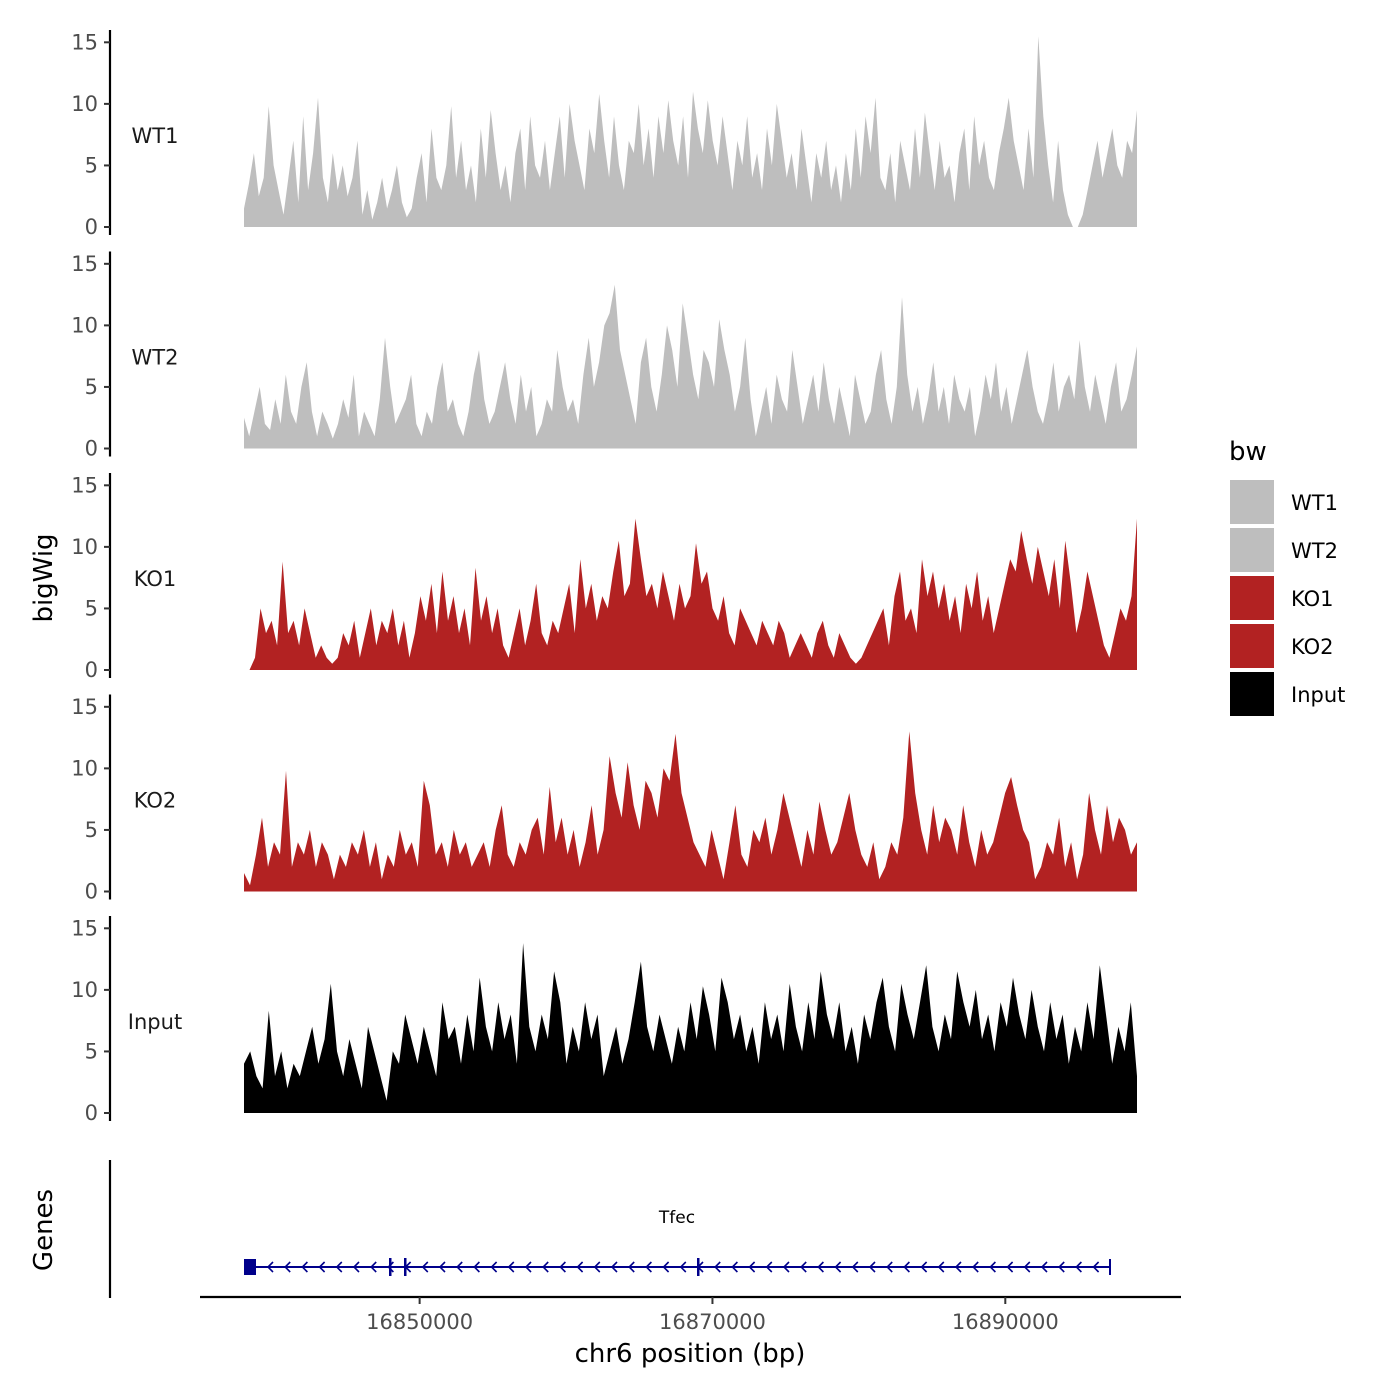  What do you see at coordinates (44, 577) in the screenshot?
I see `y-axis-title-bigwig: bigWig` at bounding box center [44, 577].